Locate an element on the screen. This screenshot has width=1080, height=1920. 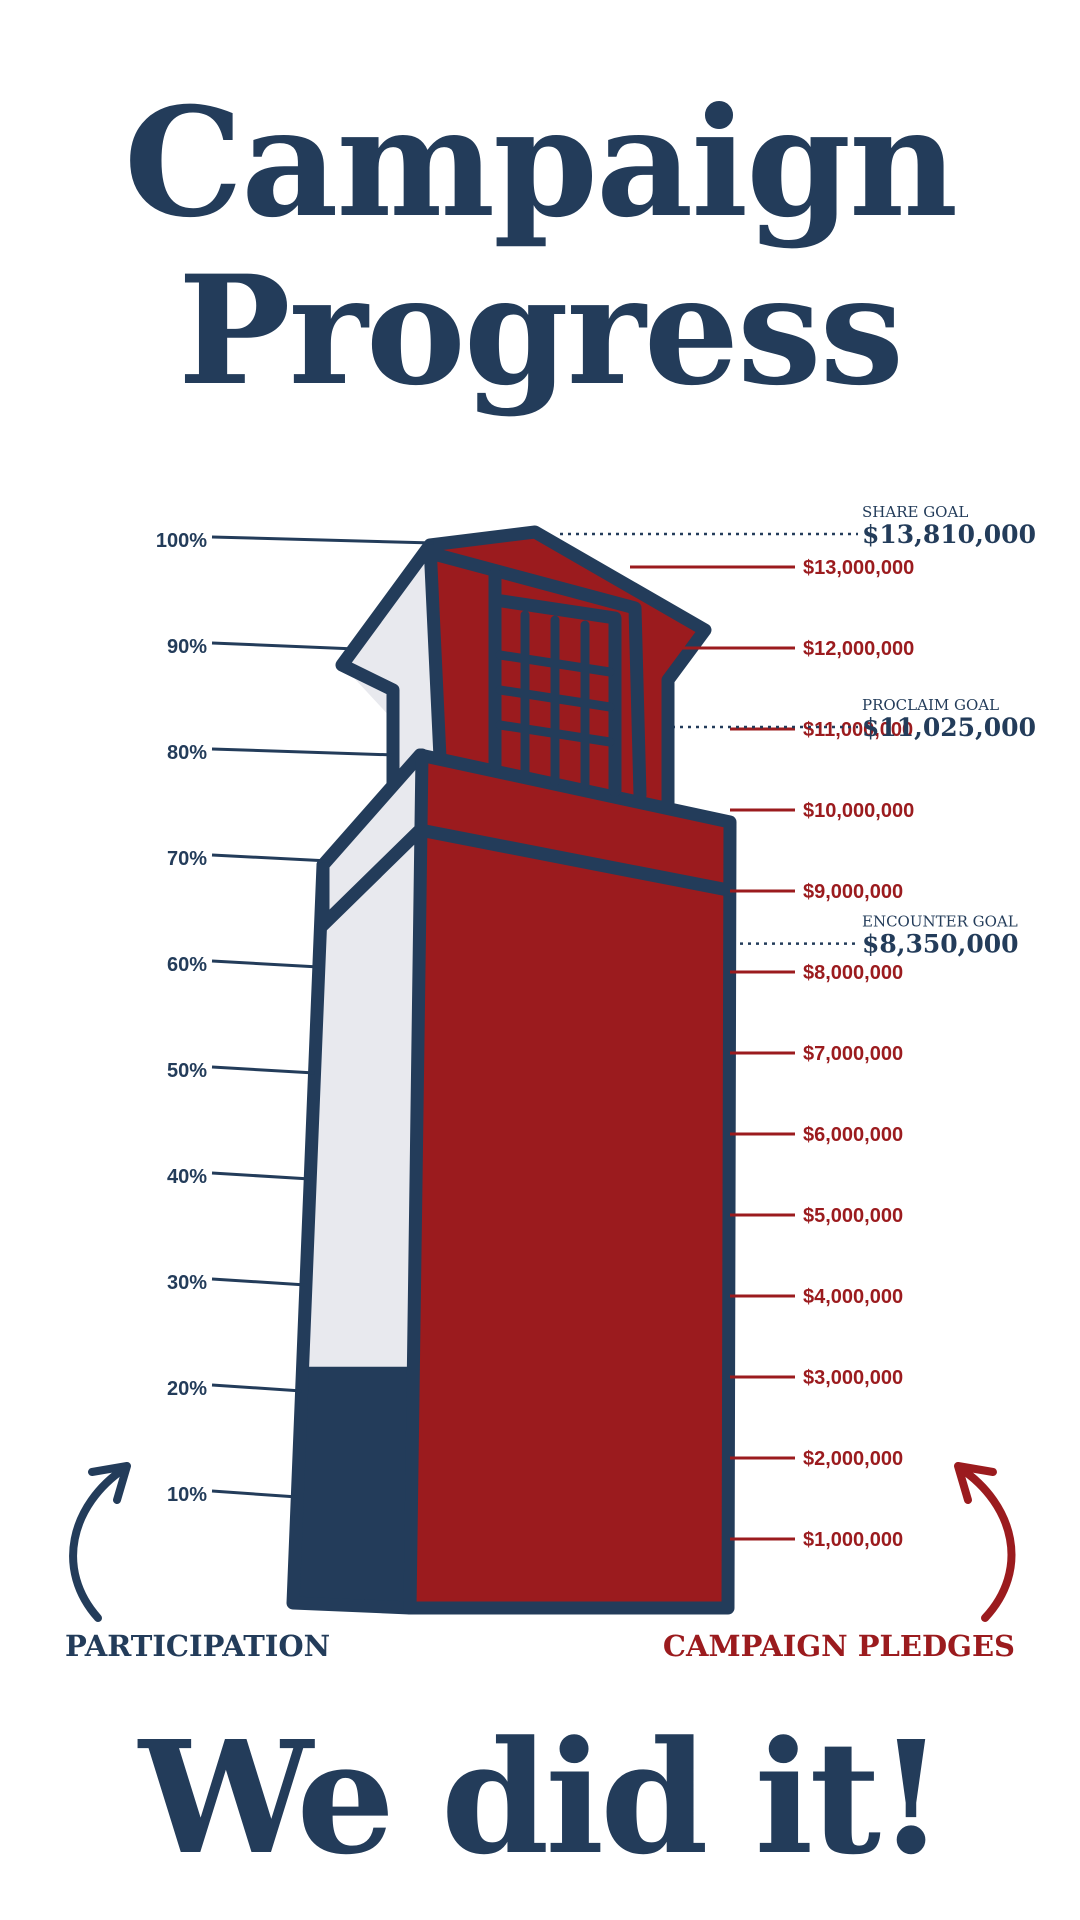
goal-value: $8,350,000 is located at coordinates (940, 944).